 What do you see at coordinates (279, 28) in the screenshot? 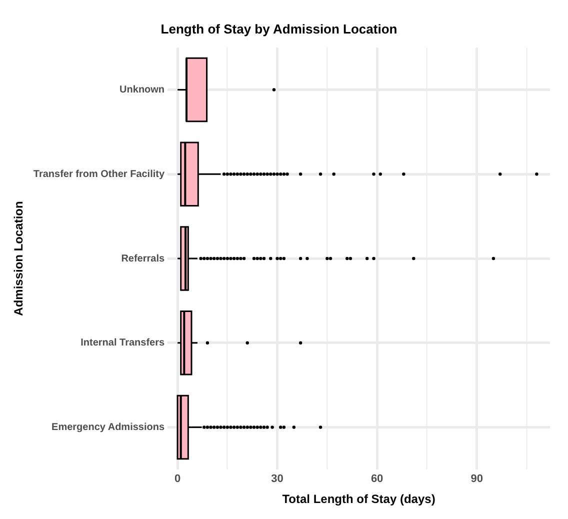
I see `chart-title: Length of Stay by Admission Location` at bounding box center [279, 28].